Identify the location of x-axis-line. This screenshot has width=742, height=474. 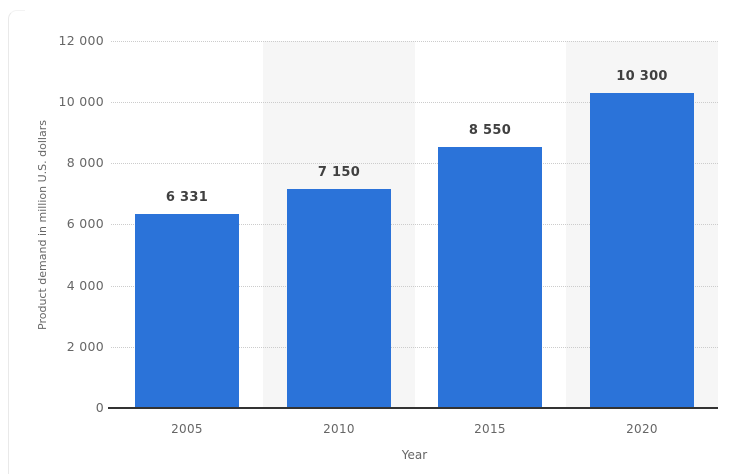
(413, 408).